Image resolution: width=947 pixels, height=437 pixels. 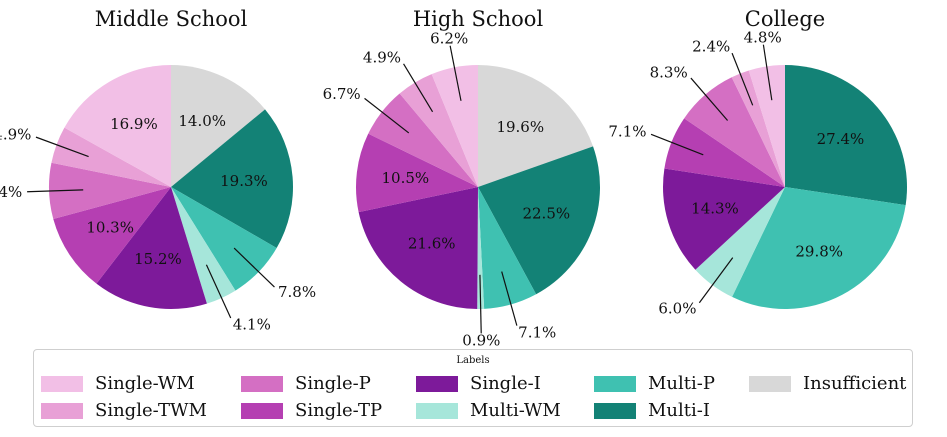 I want to click on leader-line-single-tp, so click(x=677, y=144).